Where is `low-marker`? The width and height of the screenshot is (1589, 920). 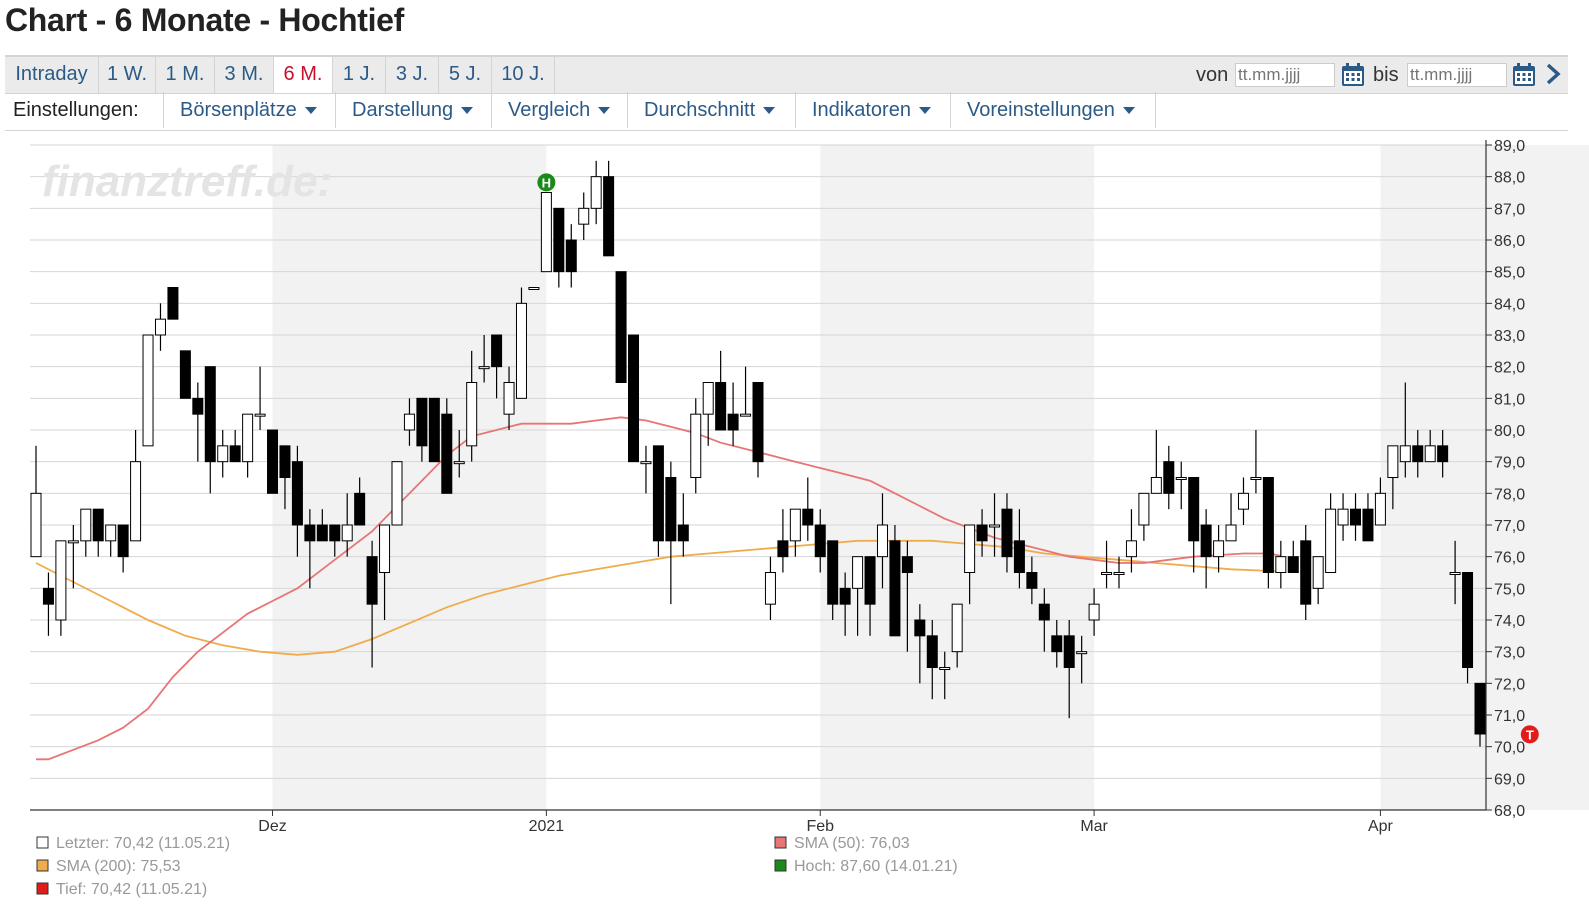
low-marker is located at coordinates (1529, 734).